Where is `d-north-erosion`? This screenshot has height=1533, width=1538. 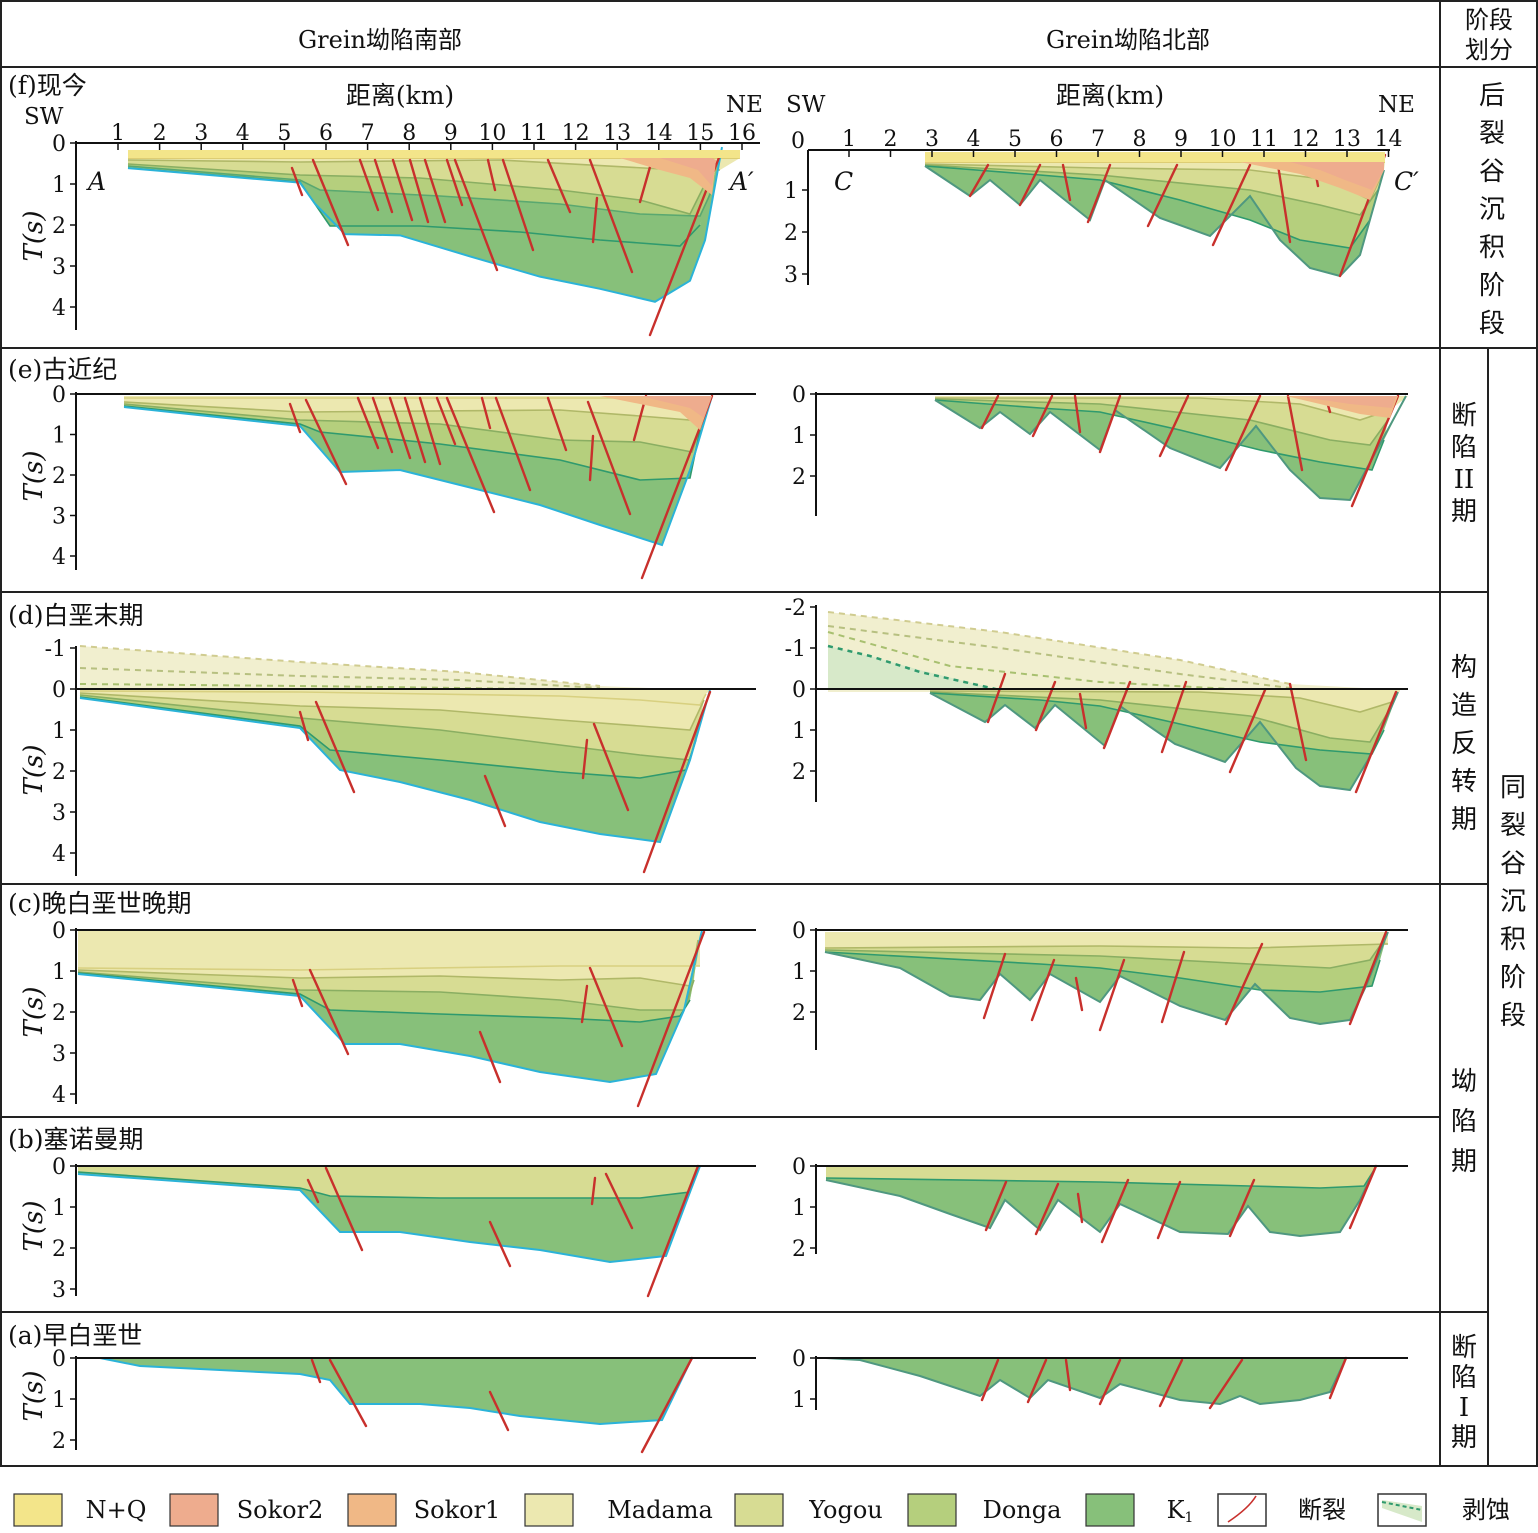
d-north-erosion is located at coordinates (1113, 651).